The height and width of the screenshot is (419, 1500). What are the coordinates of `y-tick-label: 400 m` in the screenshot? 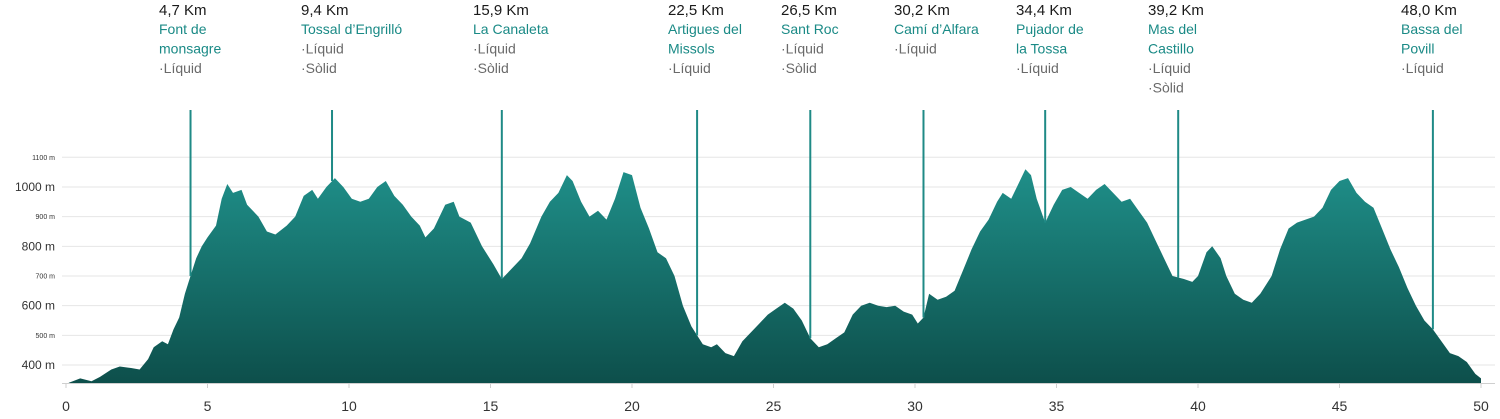 It's located at (38, 365).